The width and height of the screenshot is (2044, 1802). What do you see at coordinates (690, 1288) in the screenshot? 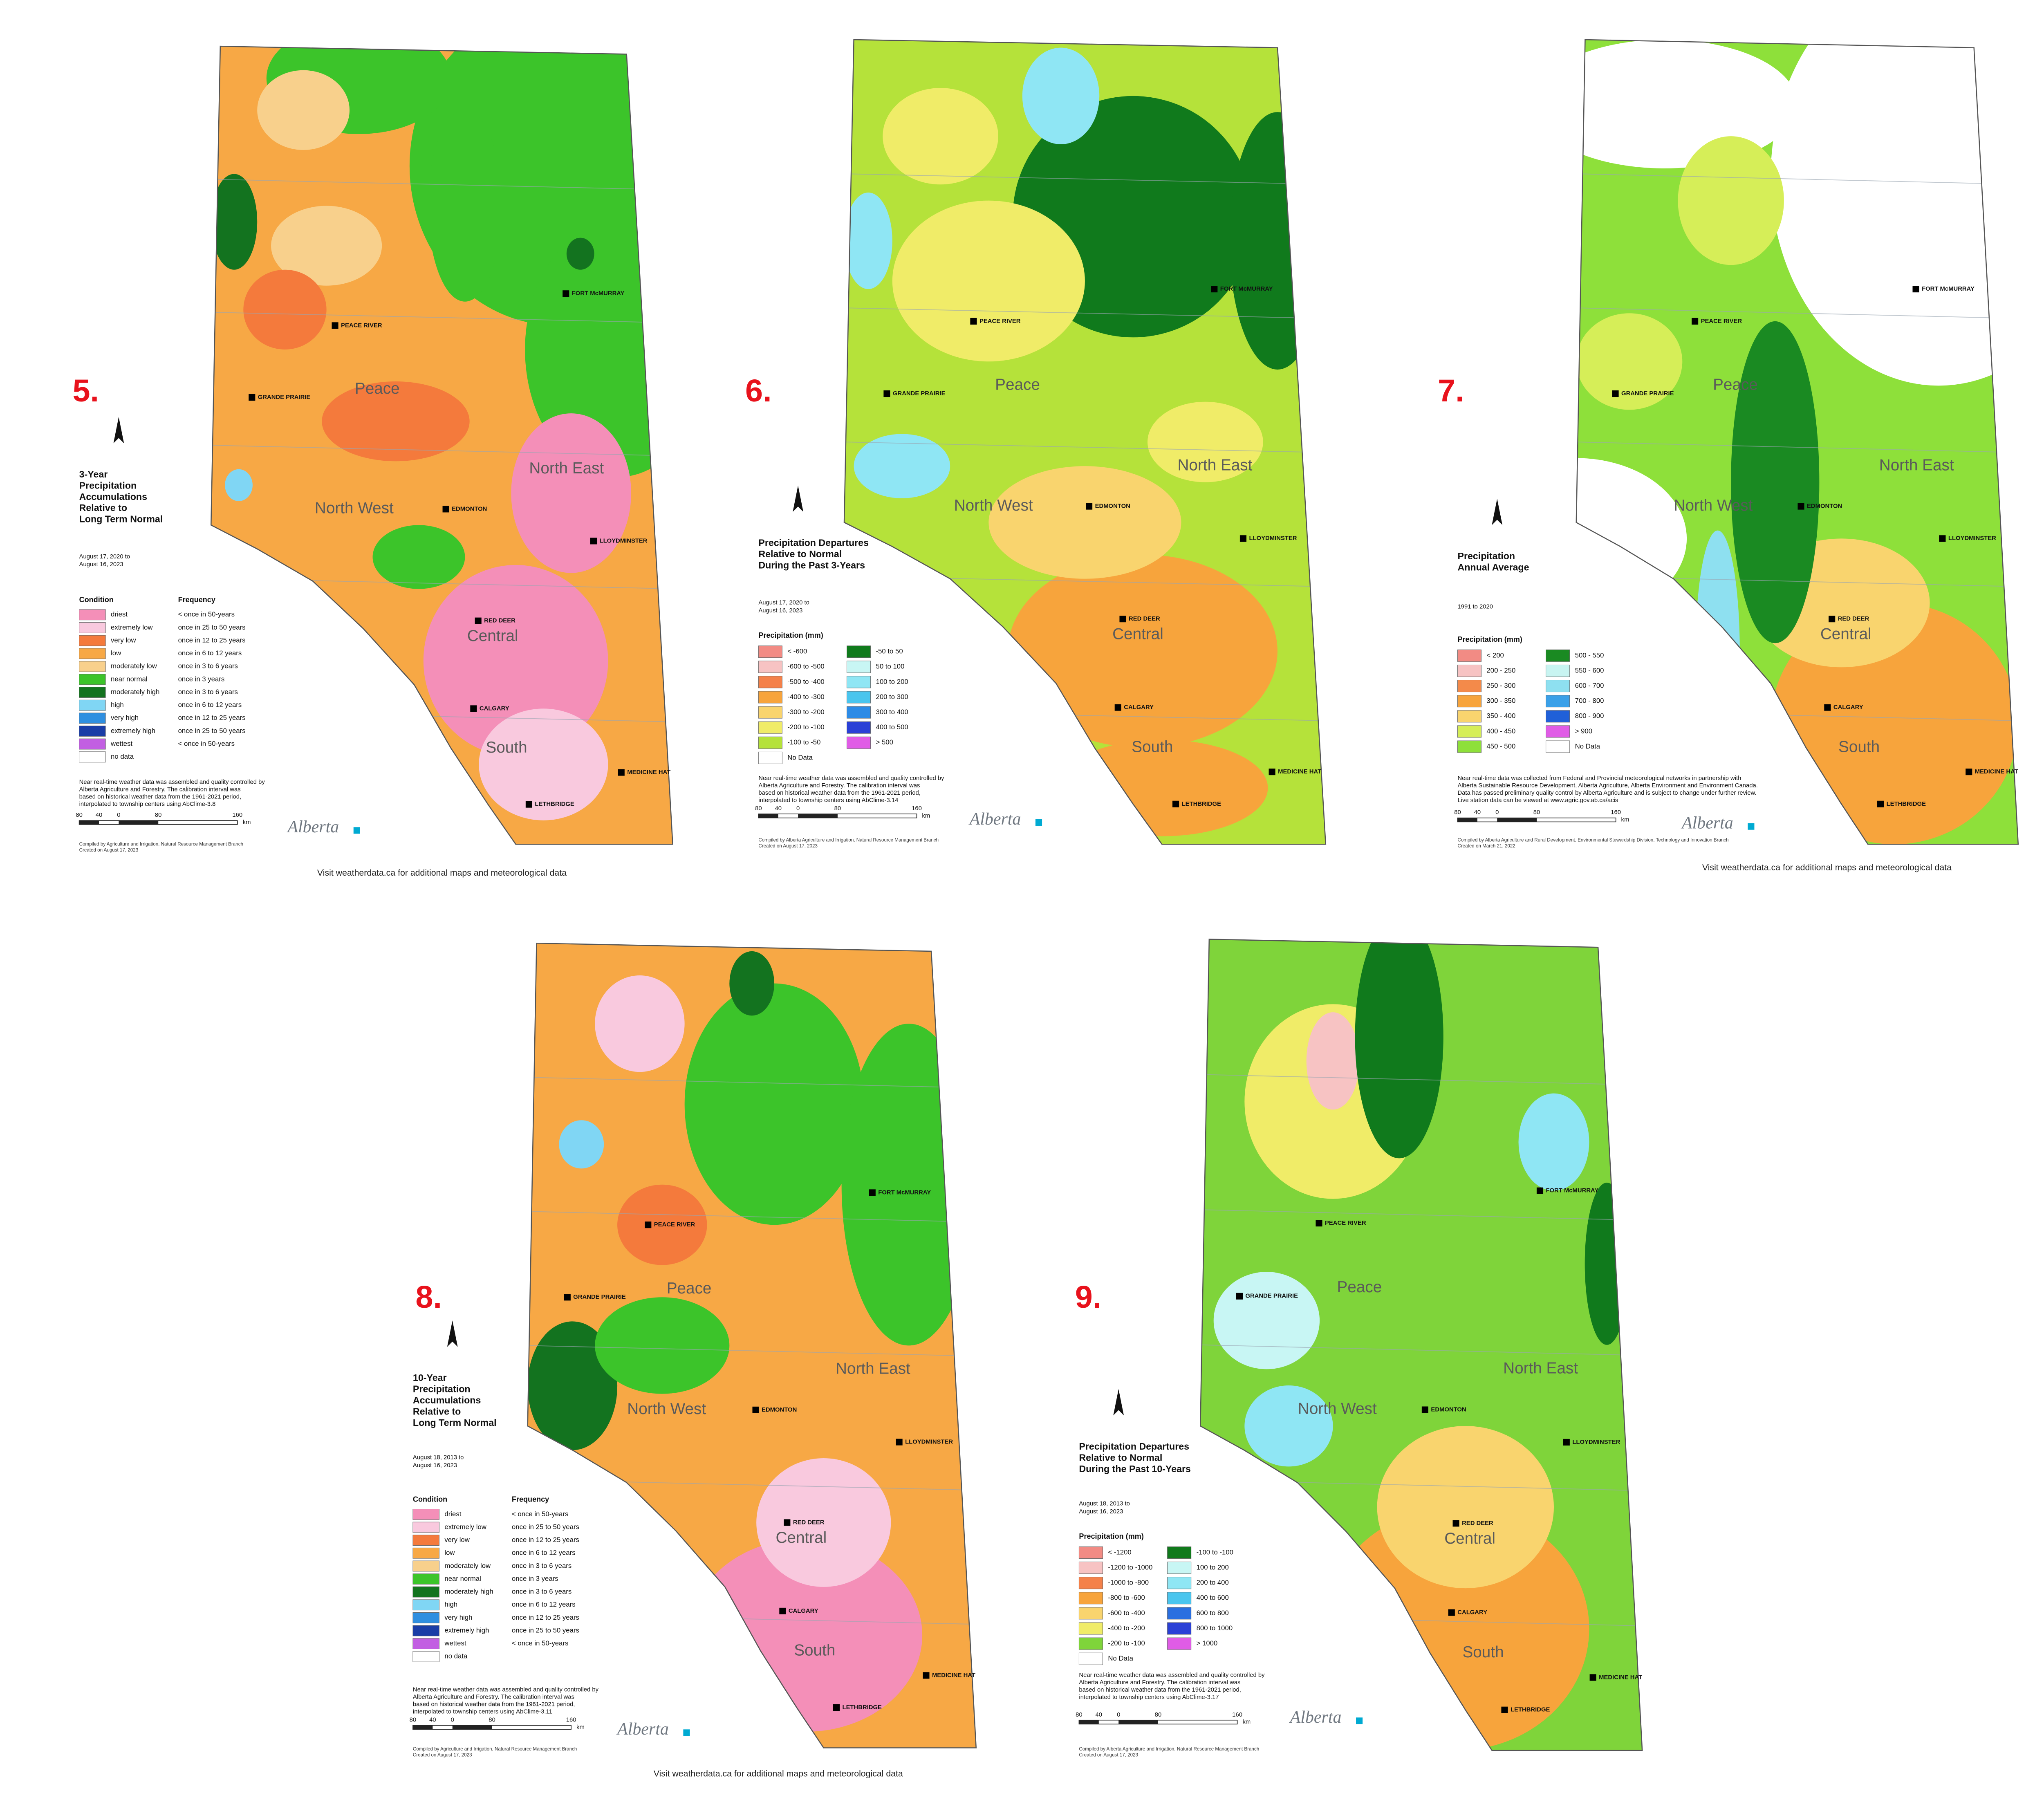
I see `region-label: Peace` at bounding box center [690, 1288].